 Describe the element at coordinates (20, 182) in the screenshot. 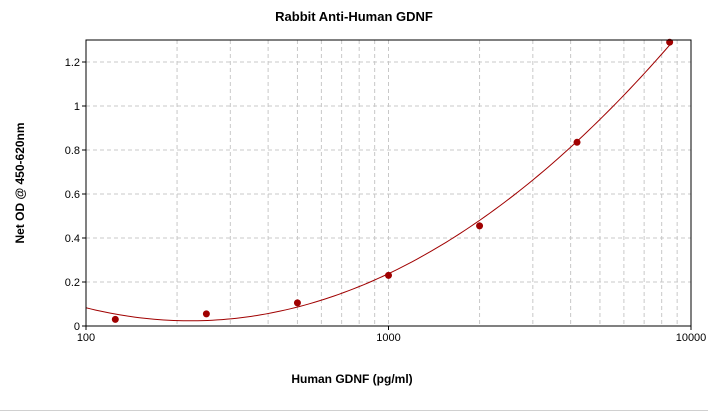

I see `y-axis-label: Net OD @ 450-620nm` at that location.